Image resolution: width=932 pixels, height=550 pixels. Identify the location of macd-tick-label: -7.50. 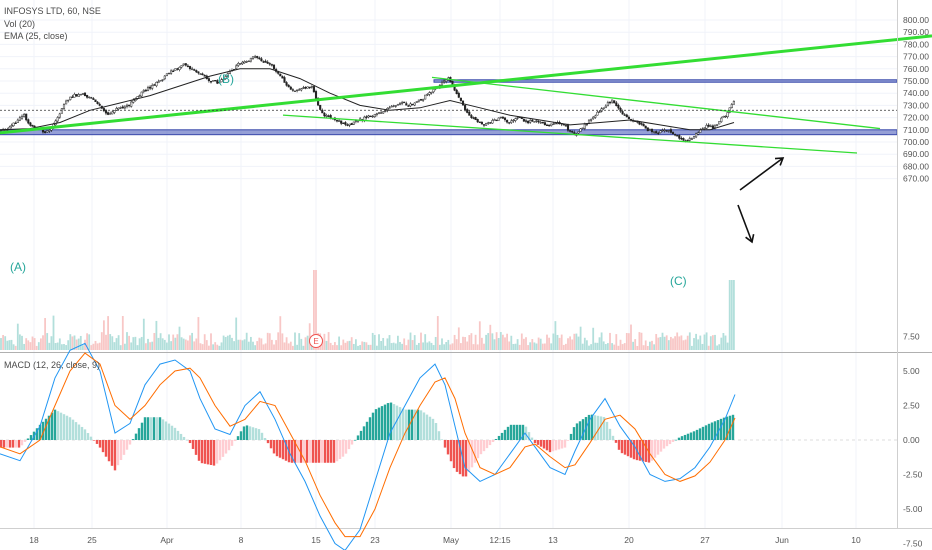
(913, 544).